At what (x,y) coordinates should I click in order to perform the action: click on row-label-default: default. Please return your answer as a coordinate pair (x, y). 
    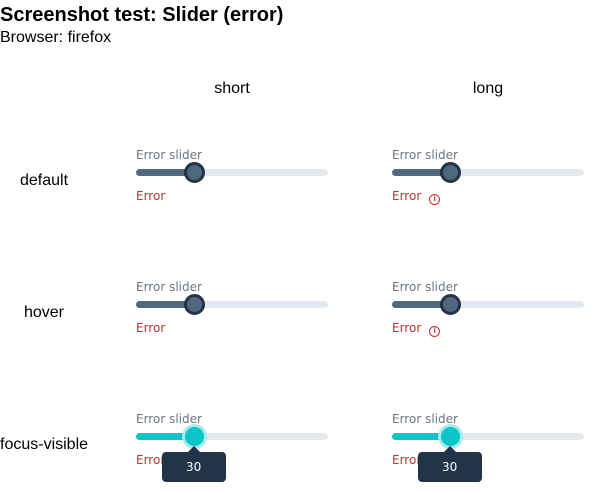
    Looking at the image, I should click on (44, 181).